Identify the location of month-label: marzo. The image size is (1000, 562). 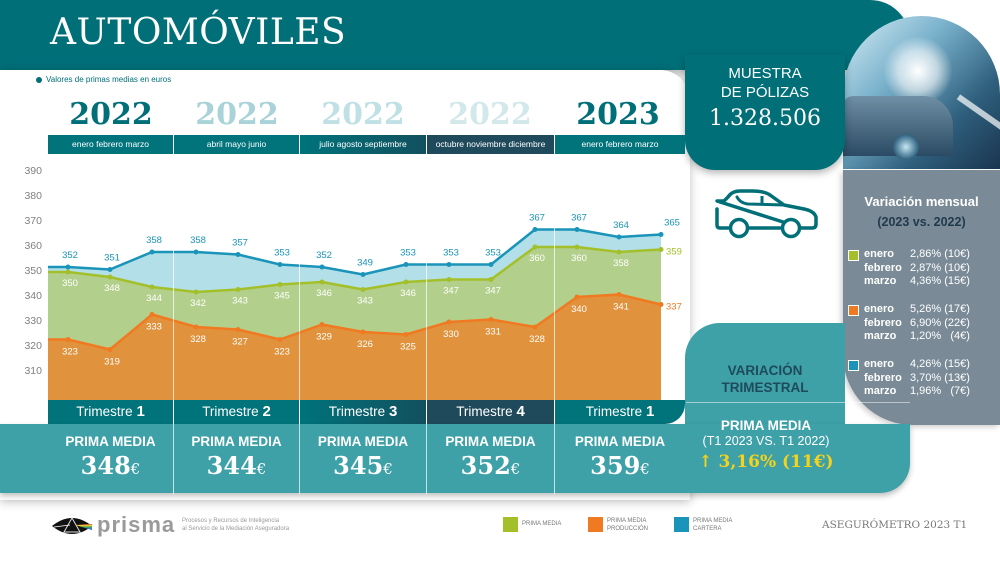
(880, 336).